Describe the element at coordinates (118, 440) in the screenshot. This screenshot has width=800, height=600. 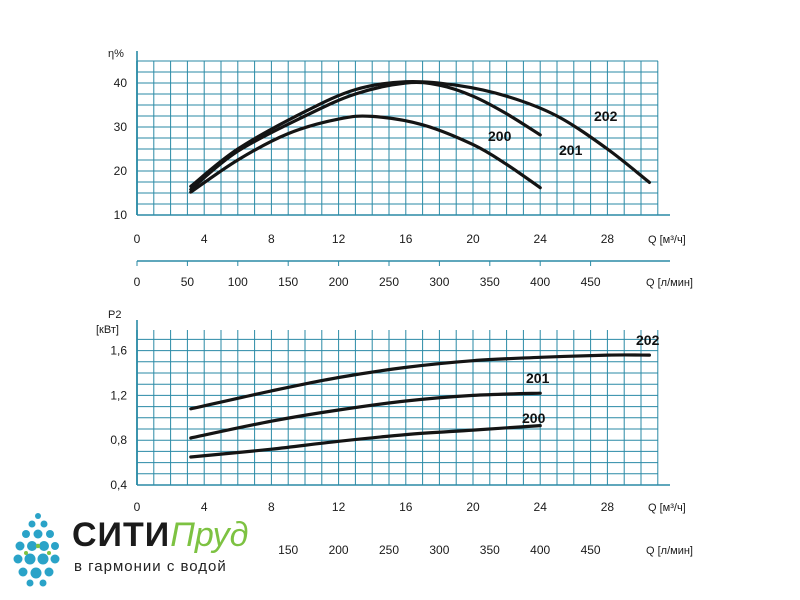
I see `y-tick-label: 0,8` at that location.